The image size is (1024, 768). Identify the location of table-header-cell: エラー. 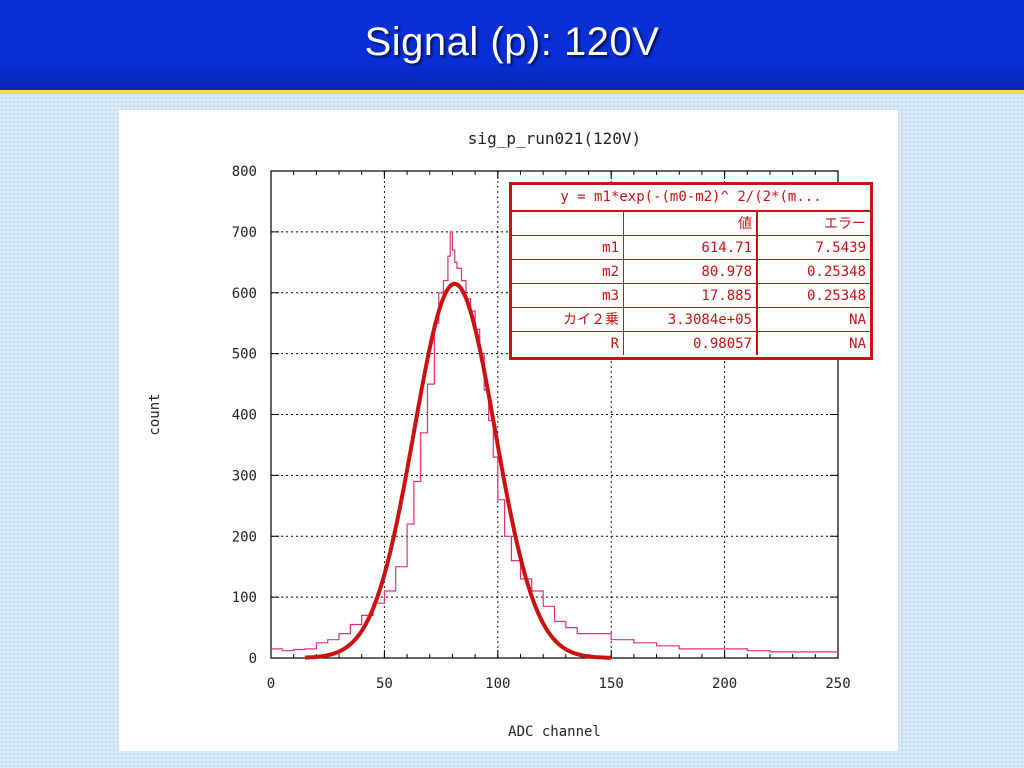
(813, 224).